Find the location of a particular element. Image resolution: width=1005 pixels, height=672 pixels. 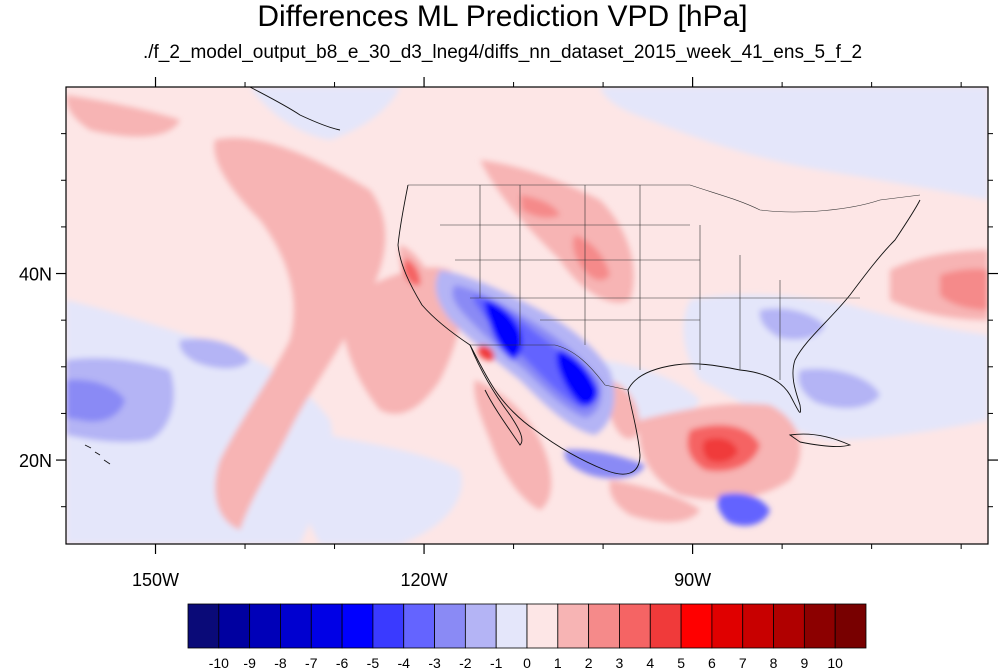

border-us-mexico is located at coordinates (549, 367).